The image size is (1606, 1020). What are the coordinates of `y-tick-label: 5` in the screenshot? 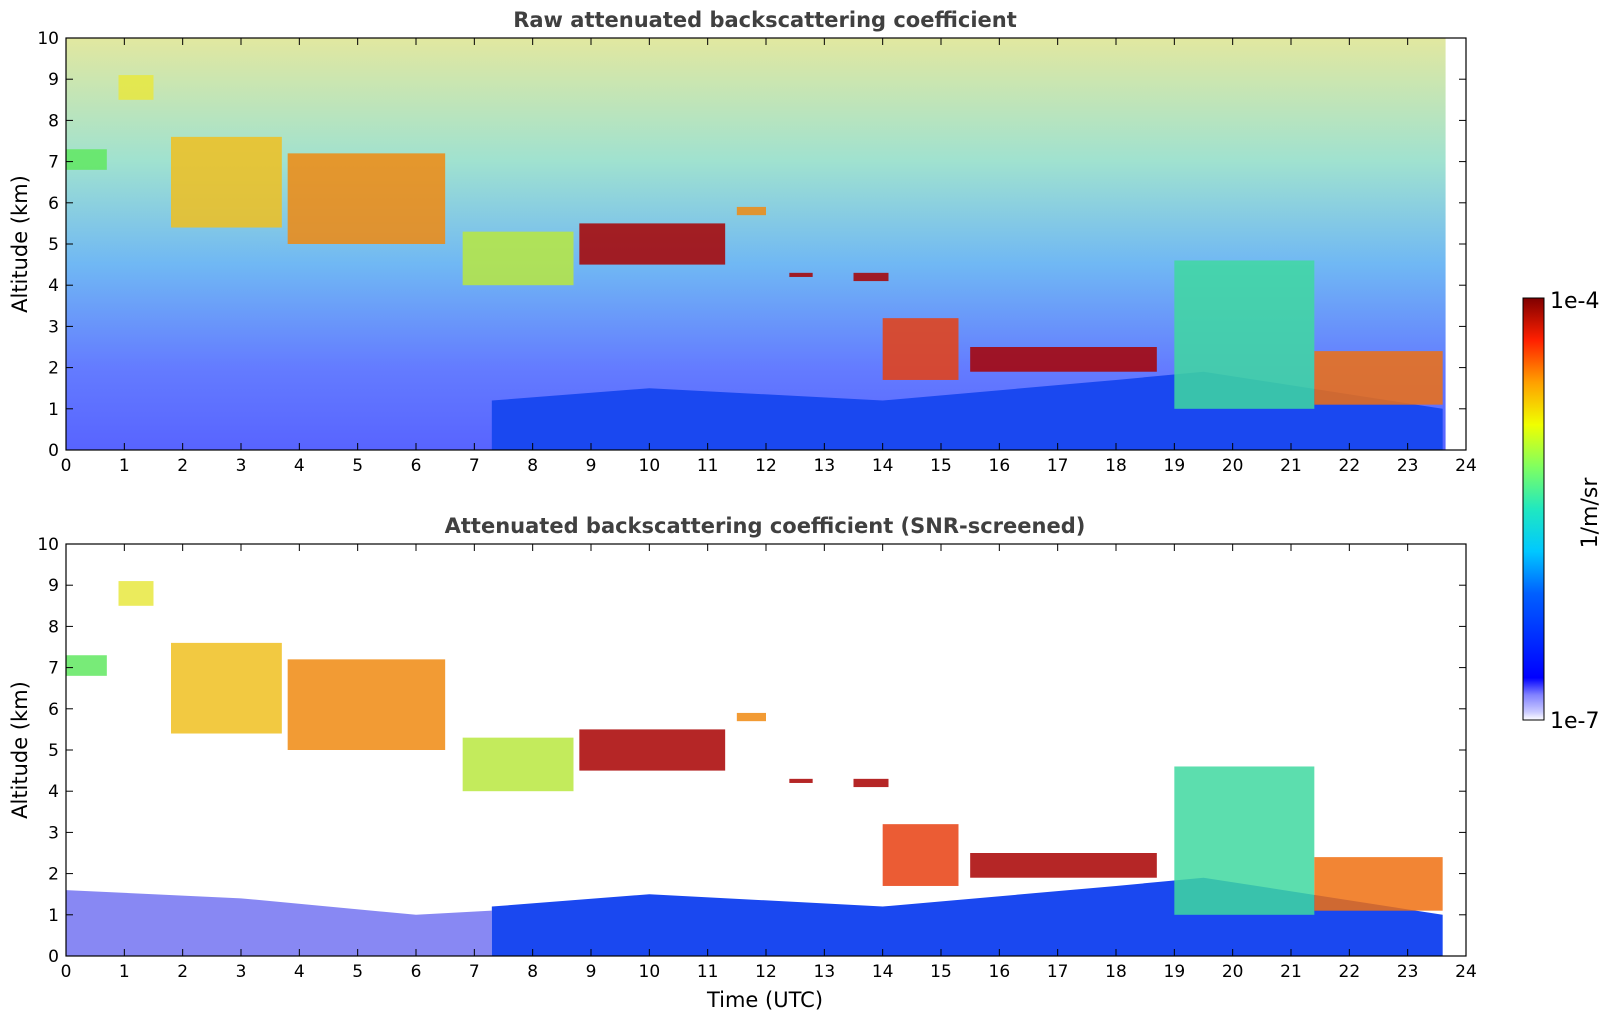 It's located at (53, 751).